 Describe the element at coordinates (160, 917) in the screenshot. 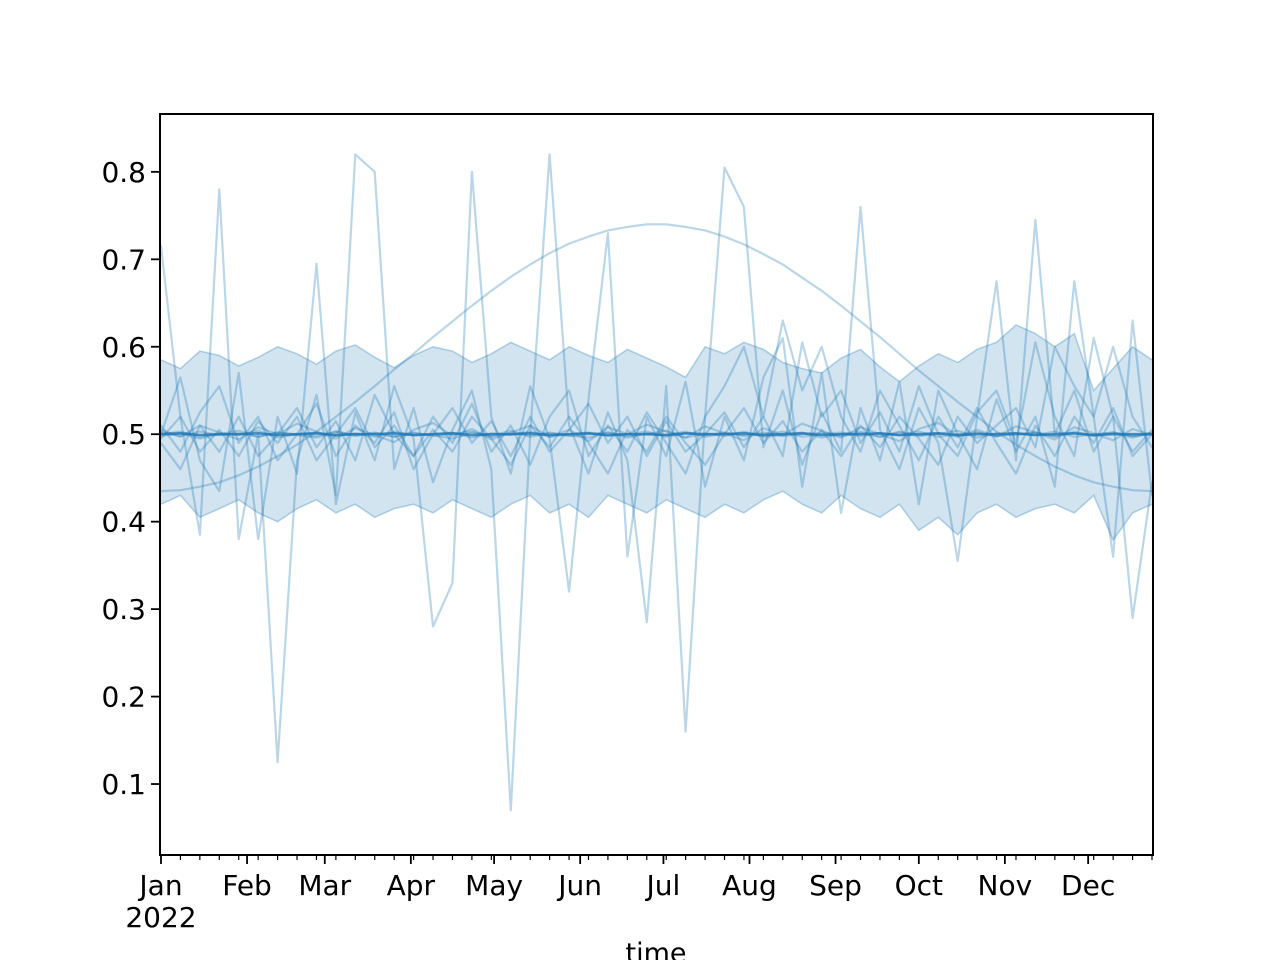

I see `x-axis-year-label: 2022` at that location.